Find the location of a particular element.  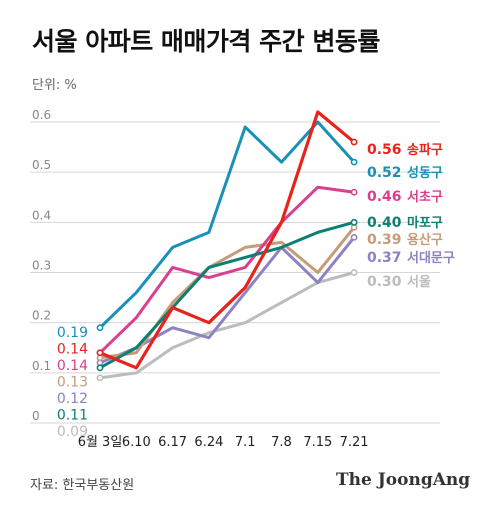

start-value-label: 0.11 is located at coordinates (72, 416).